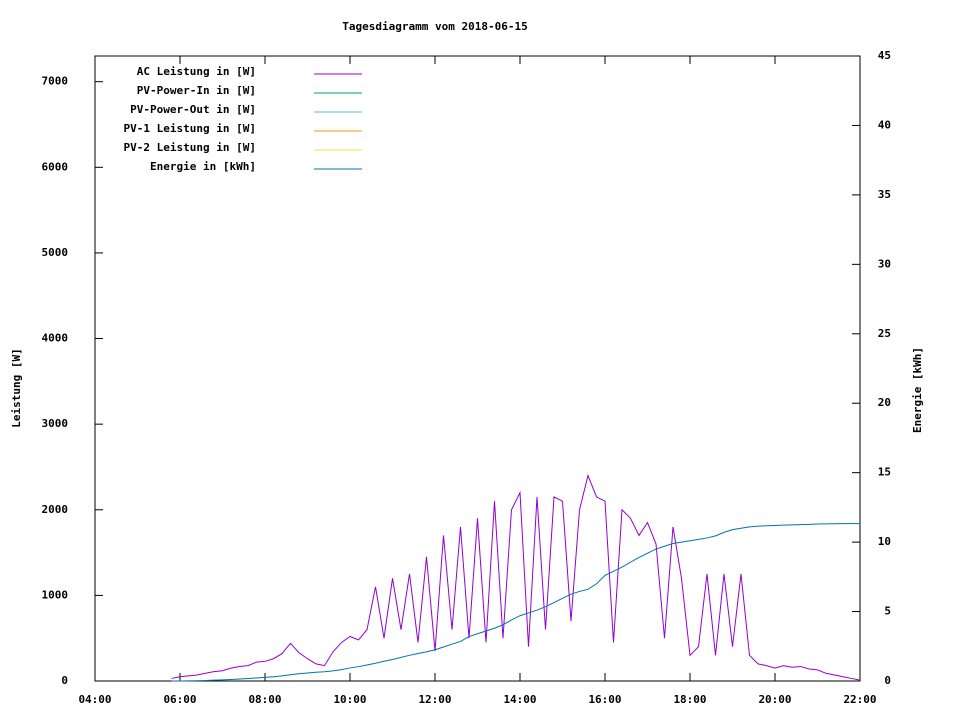 The image size is (960, 720). Describe the element at coordinates (64, 680) in the screenshot. I see `y-tick-label: 0` at that location.